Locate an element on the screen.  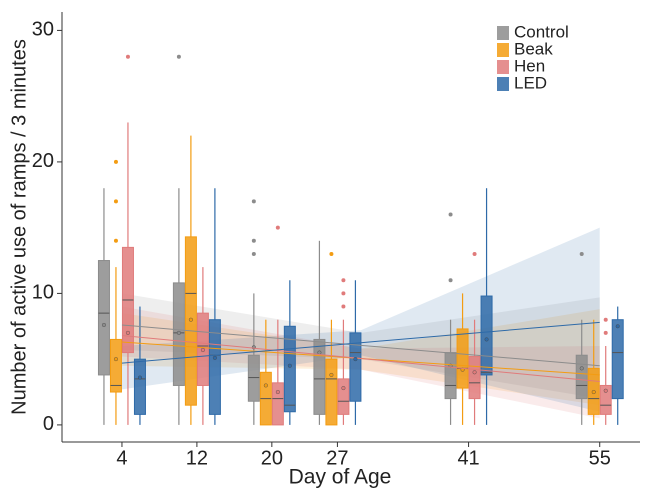
legend-label: Control is located at coordinates (541, 31).